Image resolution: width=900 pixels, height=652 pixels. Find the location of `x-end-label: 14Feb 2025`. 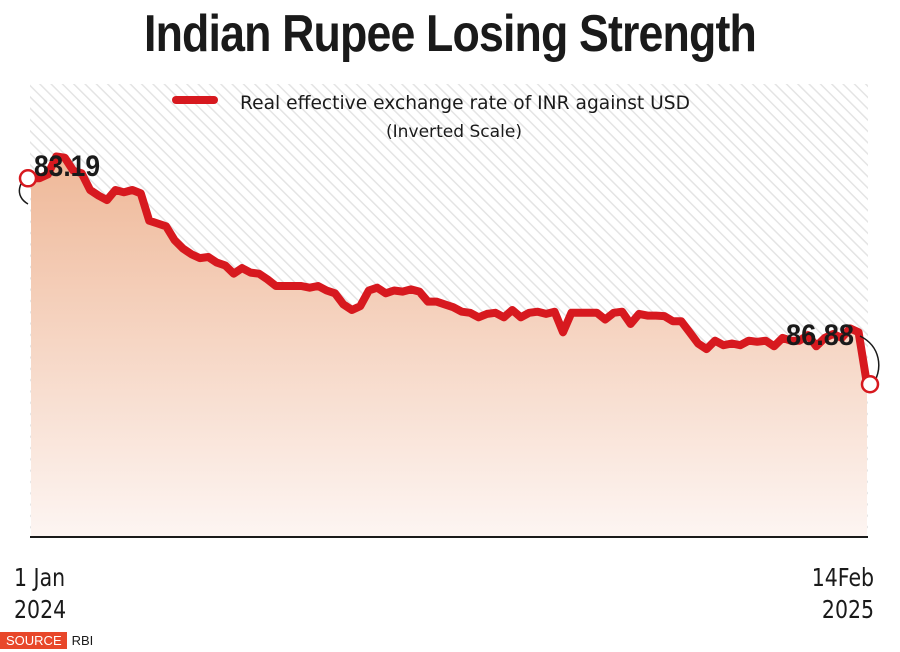

x-end-label: 14Feb 2025 is located at coordinates (843, 594).